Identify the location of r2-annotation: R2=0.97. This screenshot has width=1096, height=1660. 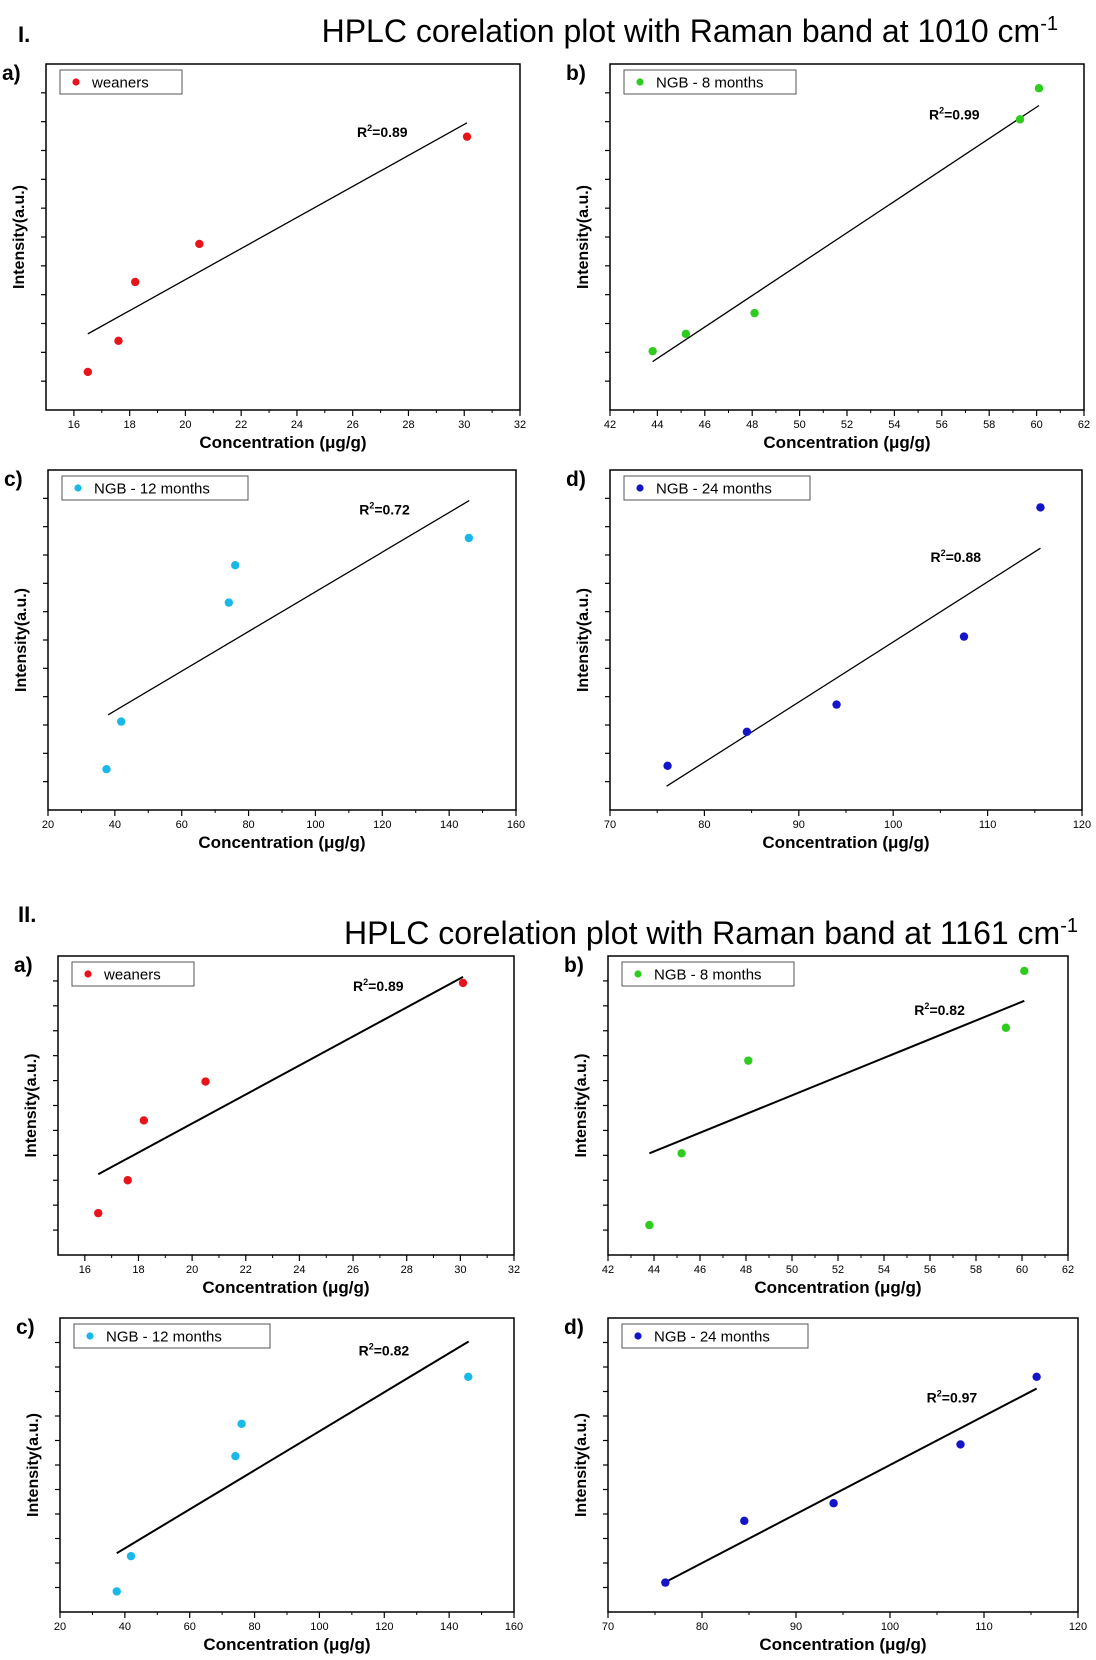
(952, 1397).